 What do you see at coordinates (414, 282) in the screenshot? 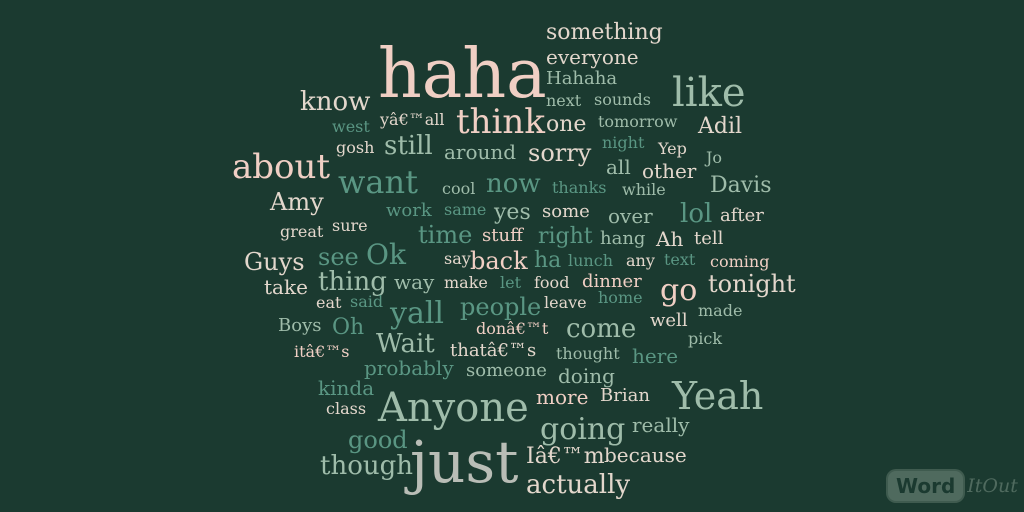
I see `word-58: way` at bounding box center [414, 282].